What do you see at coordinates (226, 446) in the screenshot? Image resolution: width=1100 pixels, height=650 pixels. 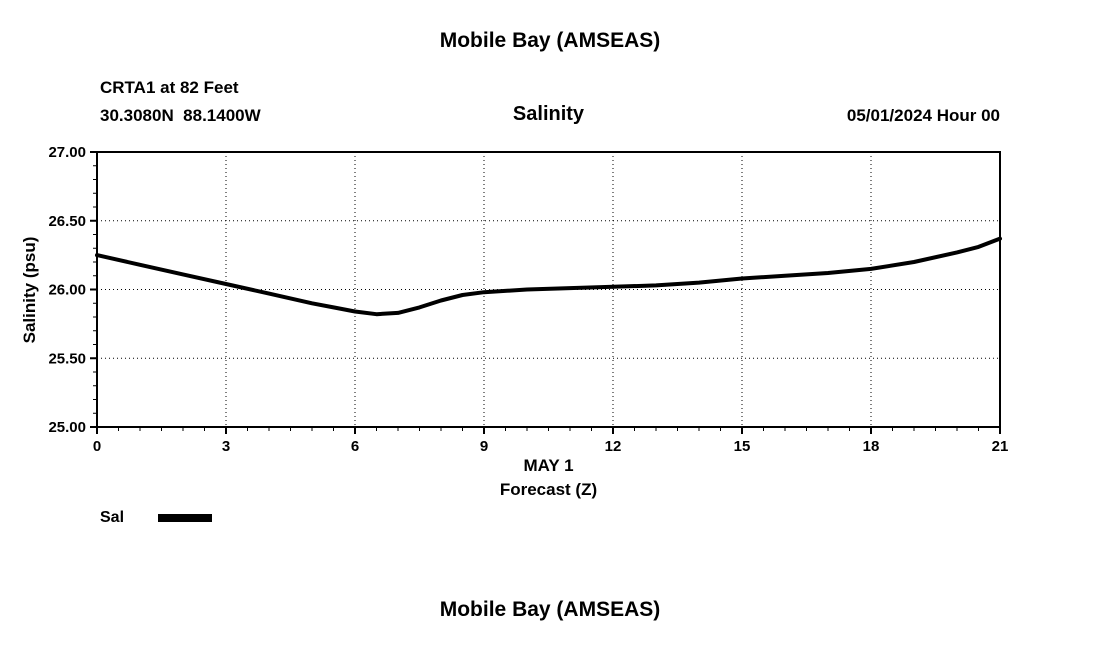 I see `x-tick-label: 3` at bounding box center [226, 446].